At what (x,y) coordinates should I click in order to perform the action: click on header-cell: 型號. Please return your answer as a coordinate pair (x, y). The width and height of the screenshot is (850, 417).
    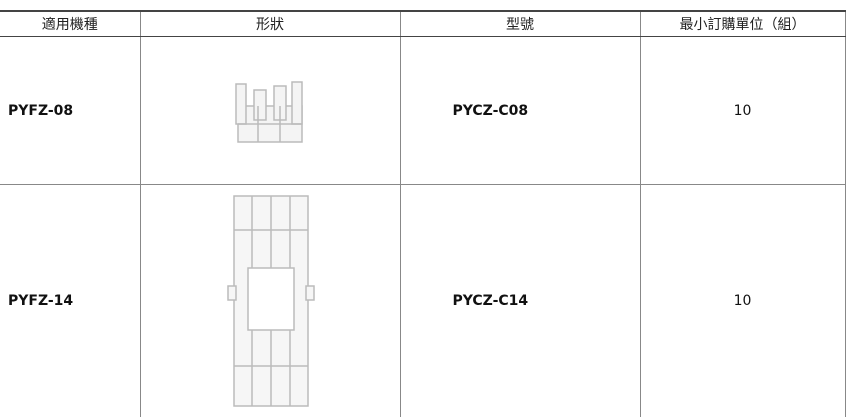
    Looking at the image, I should click on (520, 24).